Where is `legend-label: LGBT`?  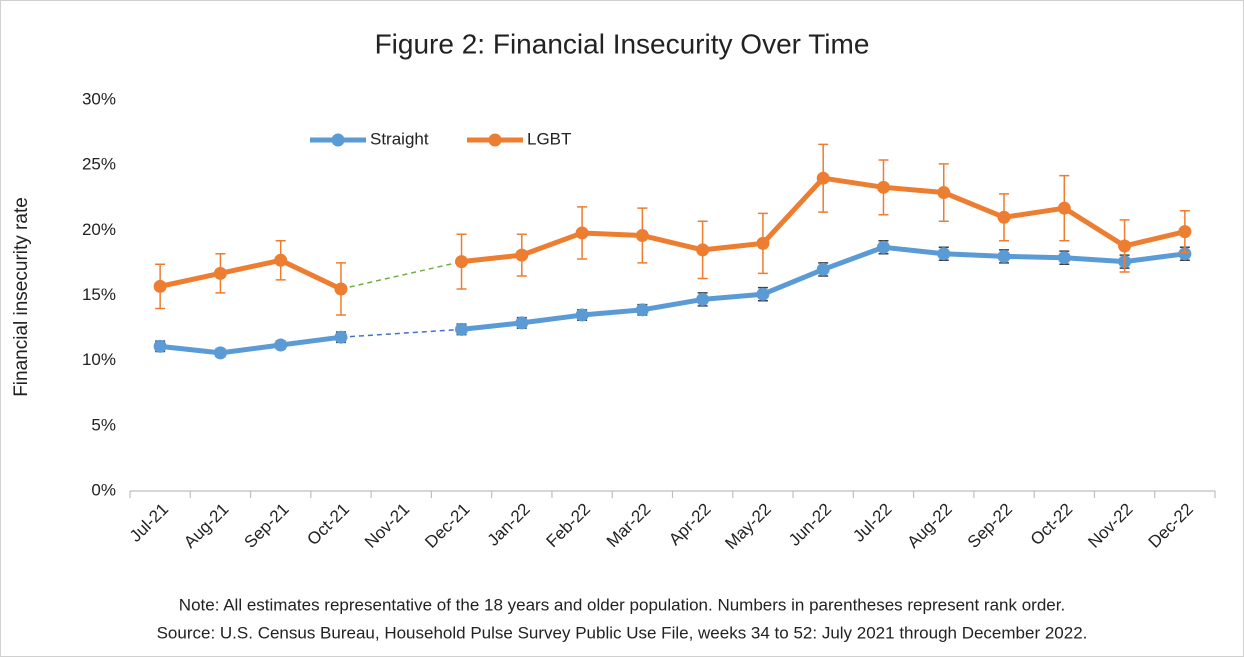 legend-label: LGBT is located at coordinates (549, 138).